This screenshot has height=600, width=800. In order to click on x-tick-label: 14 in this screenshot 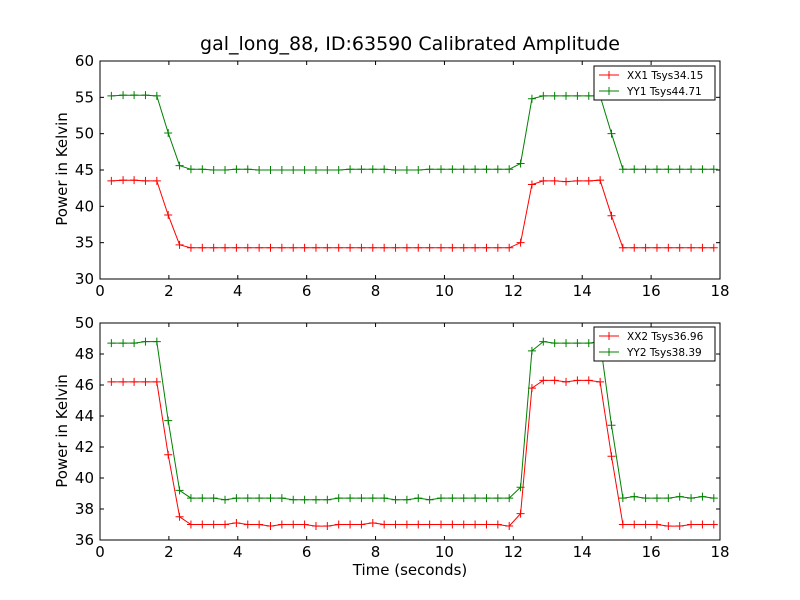, I will do `click(582, 552)`.